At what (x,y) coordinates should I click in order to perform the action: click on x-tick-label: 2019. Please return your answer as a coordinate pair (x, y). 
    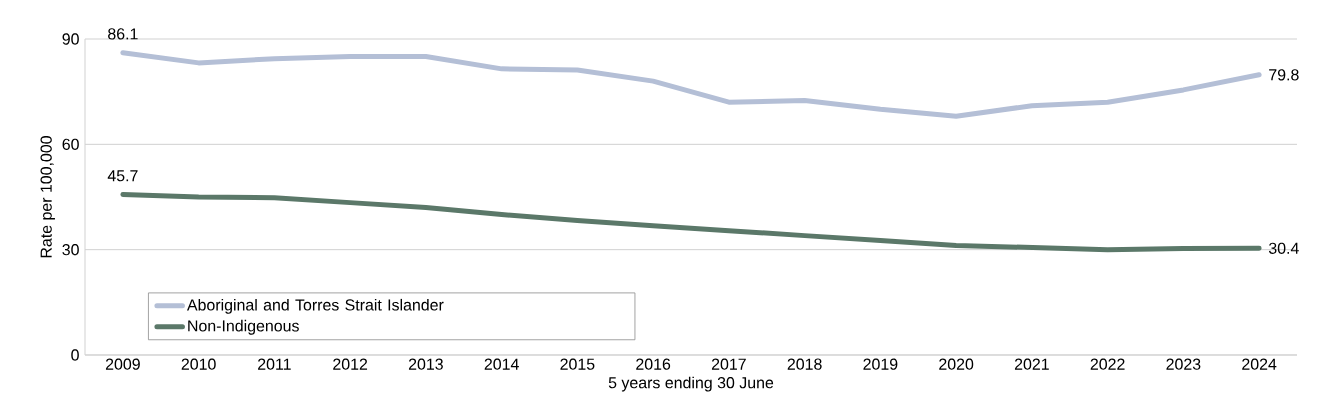
    Looking at the image, I should click on (880, 364).